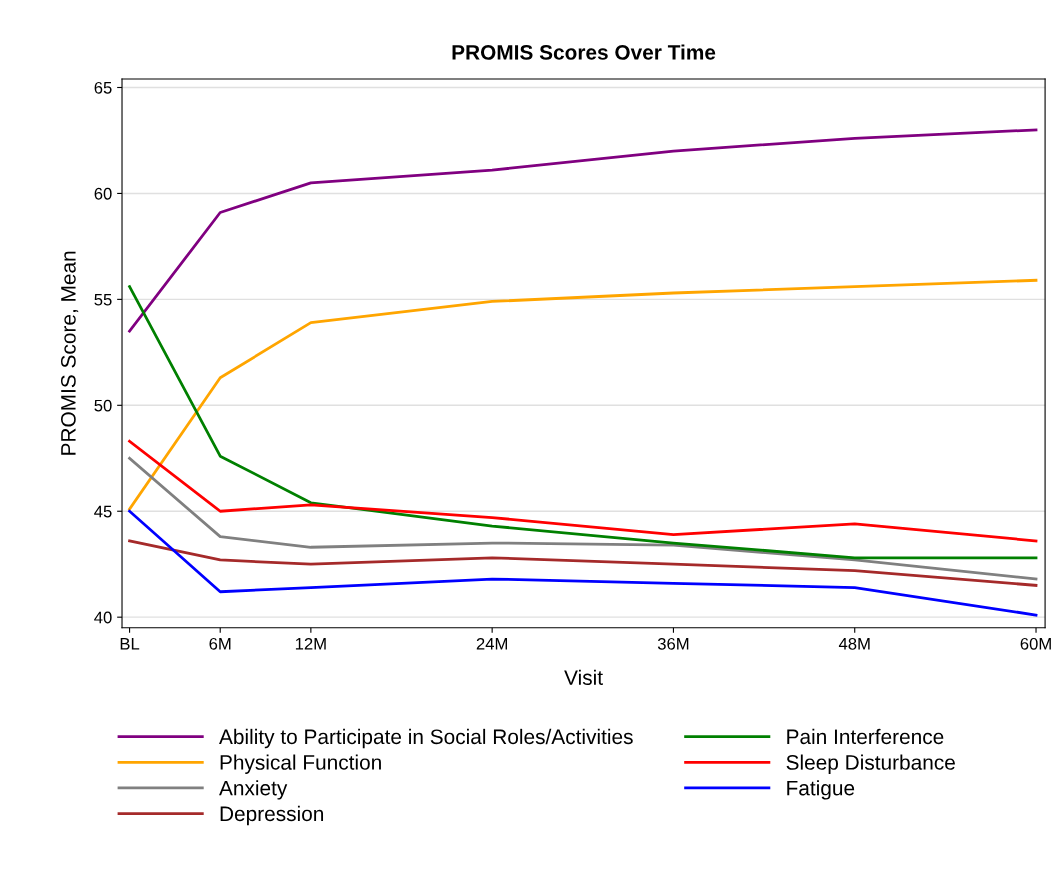 This screenshot has width=1061, height=878. What do you see at coordinates (103, 87) in the screenshot?
I see `y-tick-label: 65` at bounding box center [103, 87].